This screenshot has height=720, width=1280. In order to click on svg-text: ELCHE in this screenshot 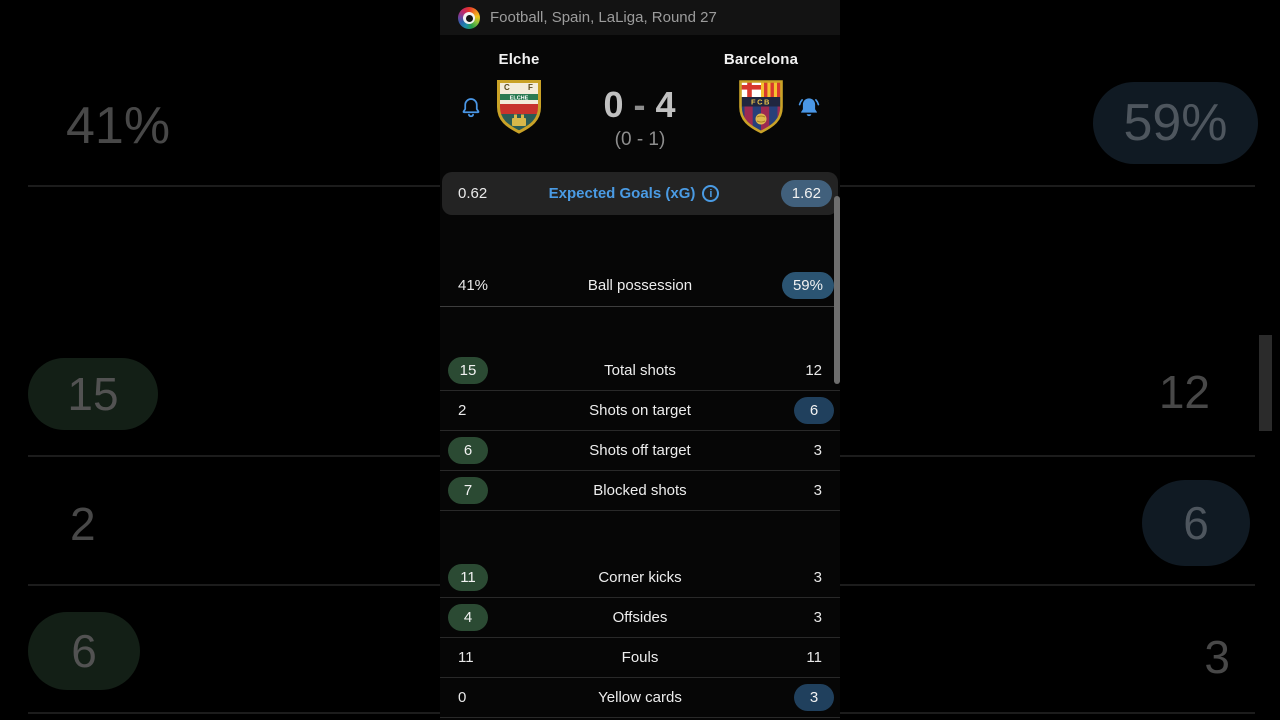, I will do `click(519, 99)`.